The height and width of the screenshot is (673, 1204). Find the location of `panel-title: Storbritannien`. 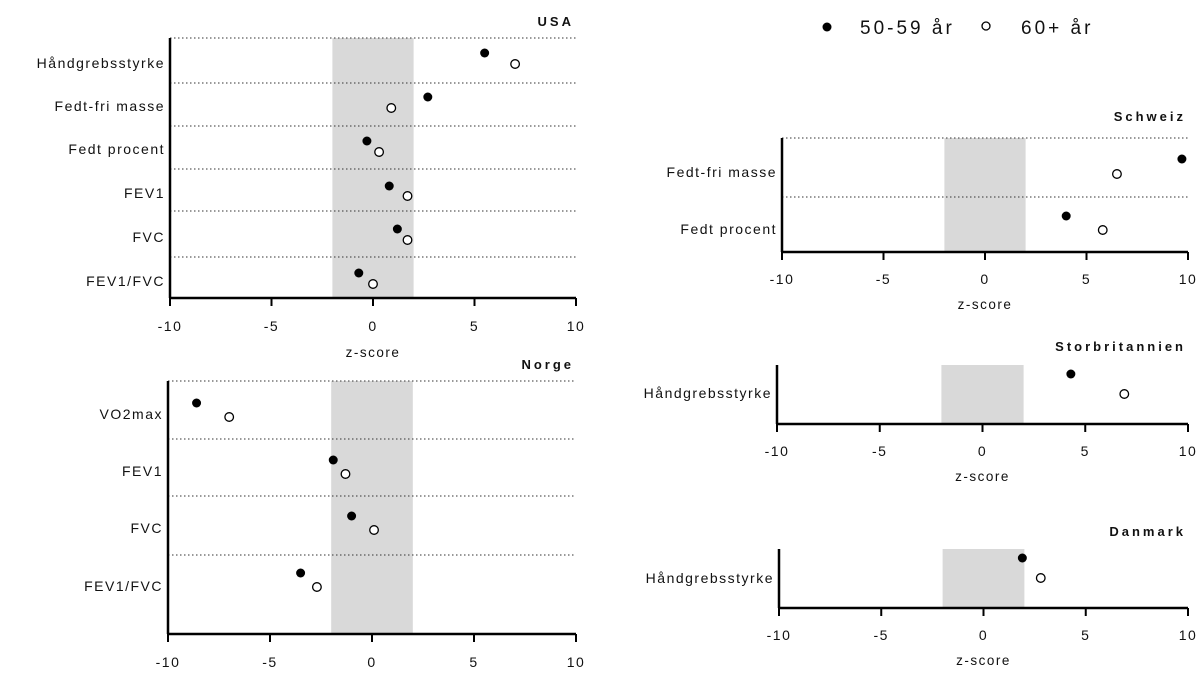

panel-title: Storbritannien is located at coordinates (1120, 346).